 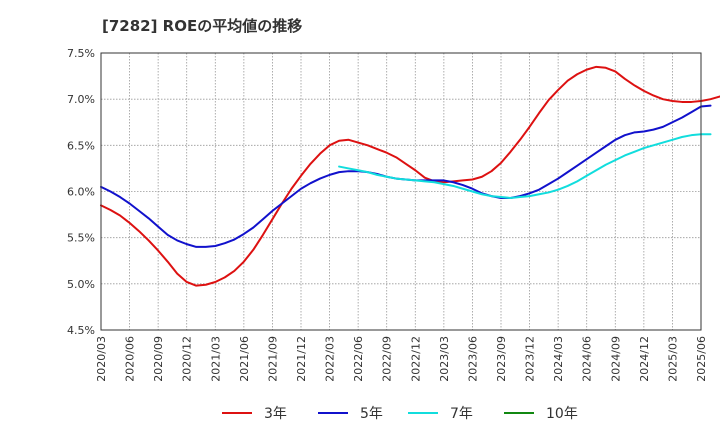 I want to click on x-tick-label: 2022/09, so click(x=387, y=359).